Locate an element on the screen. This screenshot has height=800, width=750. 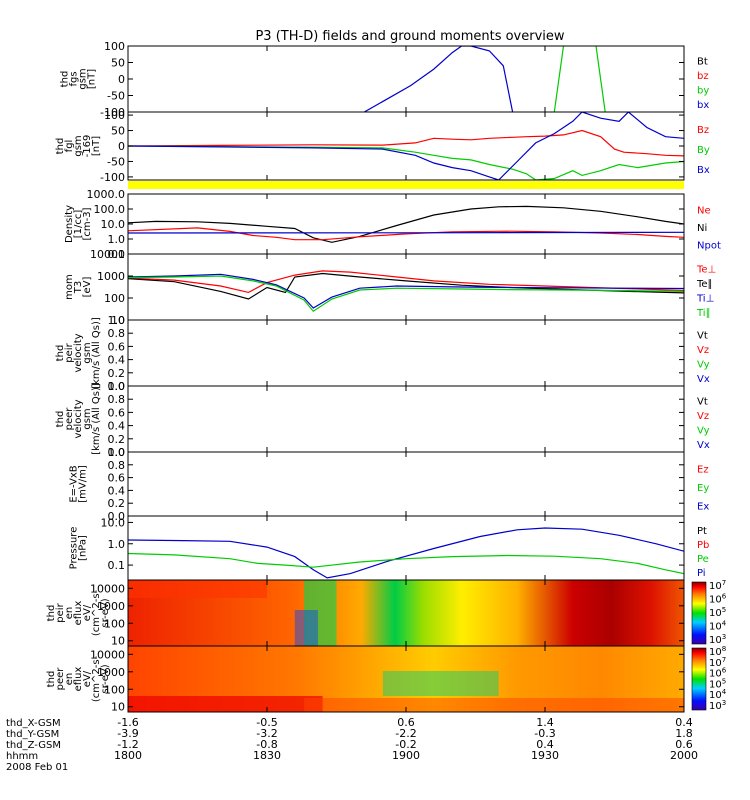
y-axis-label: E=-VxB[mV/m] is located at coordinates (79, 484).